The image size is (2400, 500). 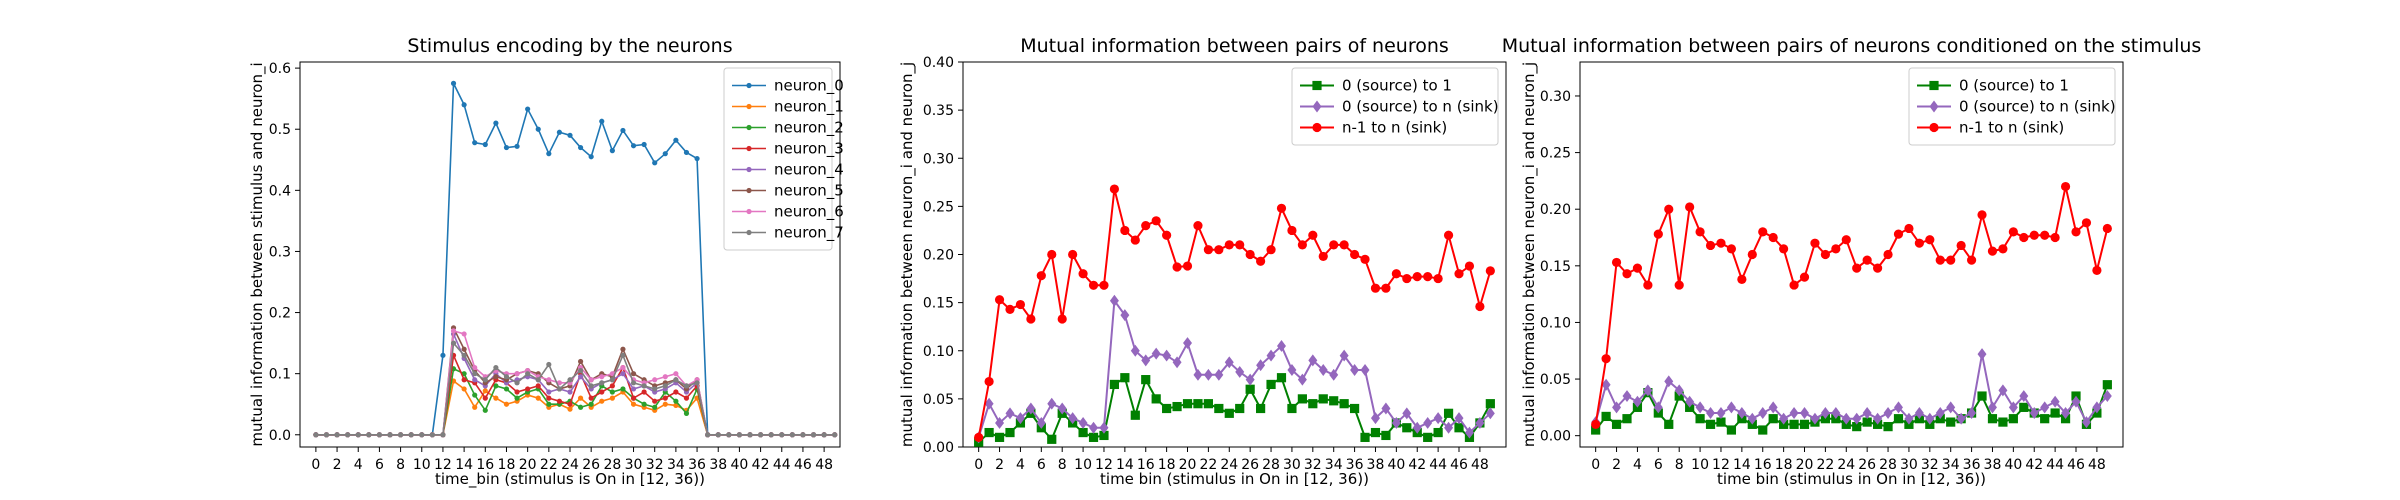 I want to click on legend-label-0-source-to-n-sink: 0 (source) to n (sink), so click(x=1420, y=107).